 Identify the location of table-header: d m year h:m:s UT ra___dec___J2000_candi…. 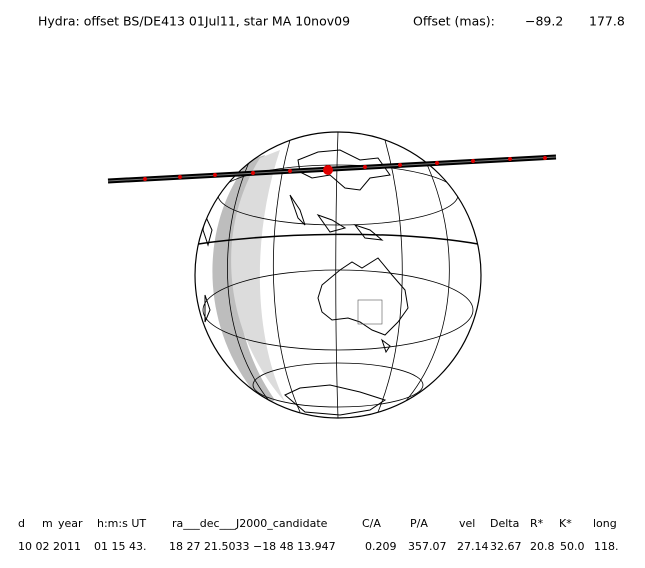
(317, 523).